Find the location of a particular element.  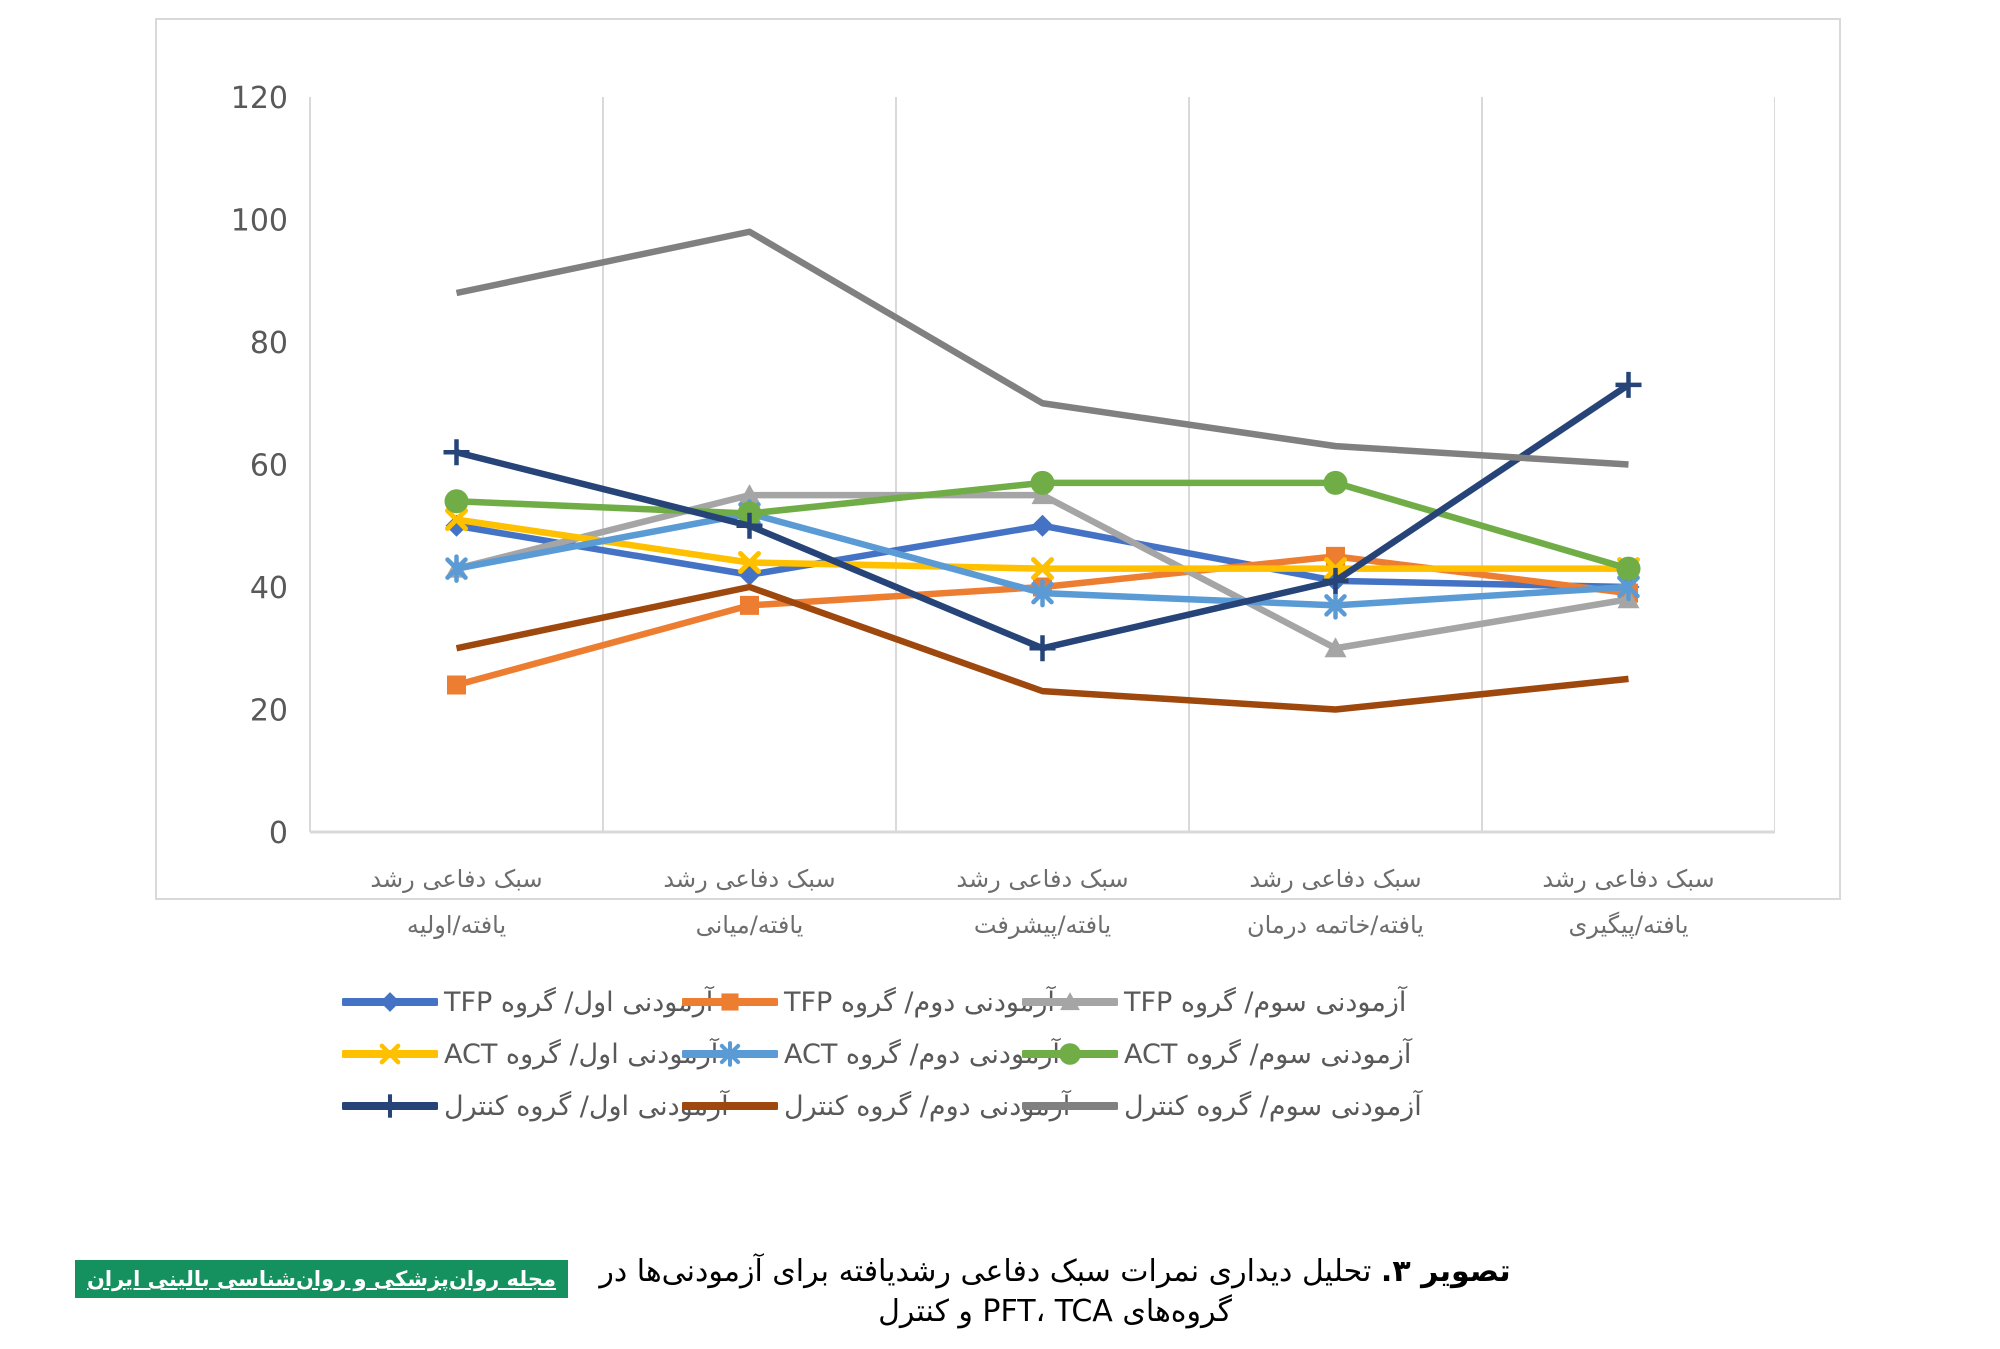

legend-item: آزمودنی اول/ گروه ACT is located at coordinates (530, 1054).